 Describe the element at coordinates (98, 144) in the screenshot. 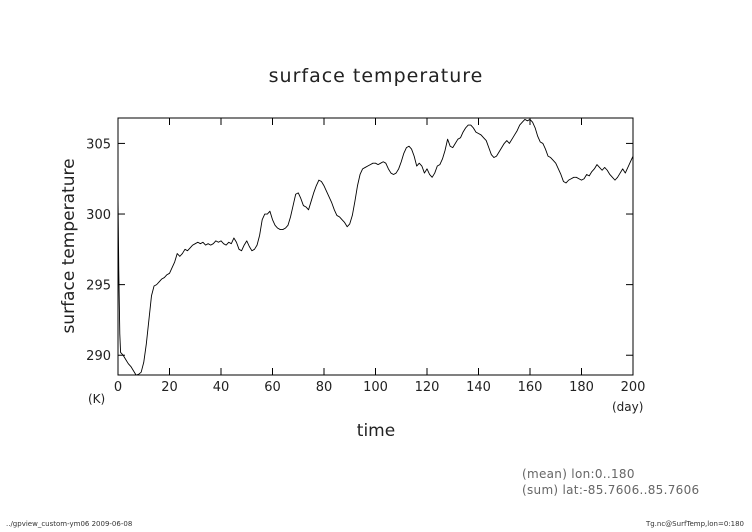

I see `y-tick-label: 305` at that location.